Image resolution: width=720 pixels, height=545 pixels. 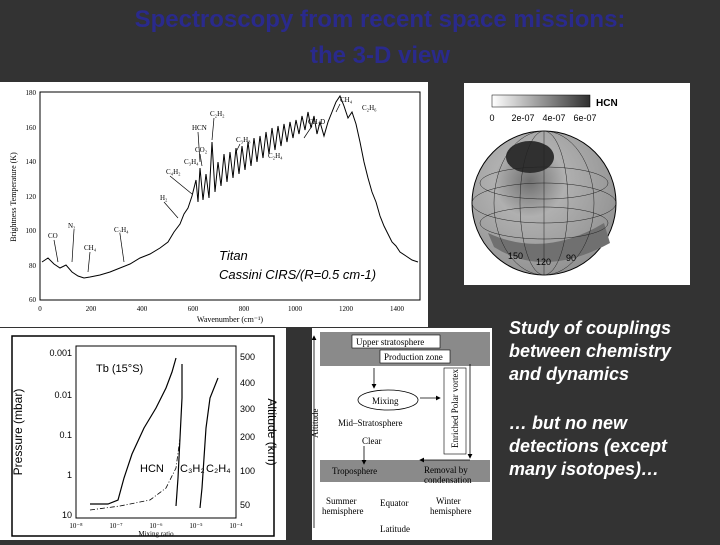 What do you see at coordinates (544, 203) in the screenshot?
I see `globe-grid` at bounding box center [544, 203].